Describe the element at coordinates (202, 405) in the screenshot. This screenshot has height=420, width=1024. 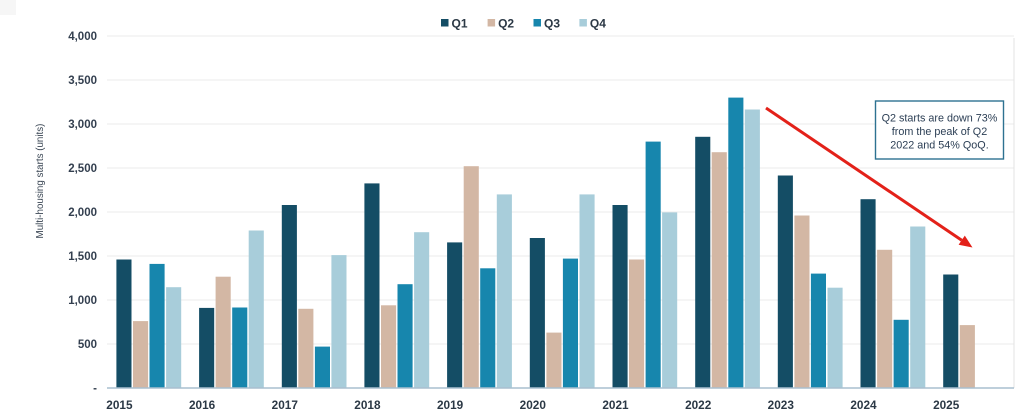
I see `svg-text: 2016` at that location.